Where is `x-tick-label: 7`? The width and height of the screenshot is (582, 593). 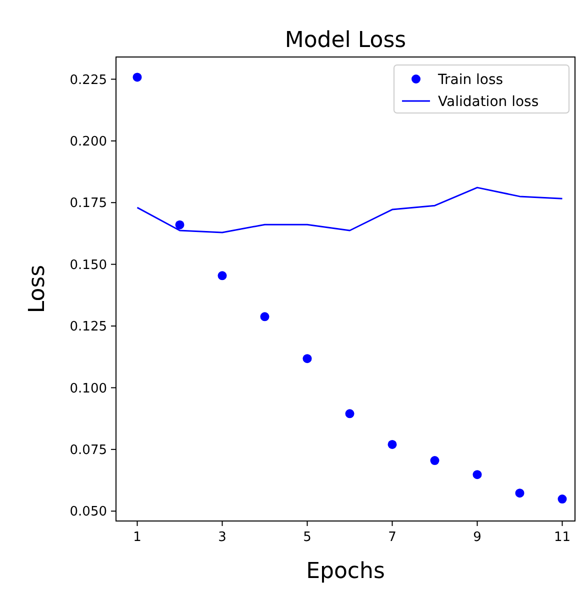
x-tick-label: 7 is located at coordinates (392, 537).